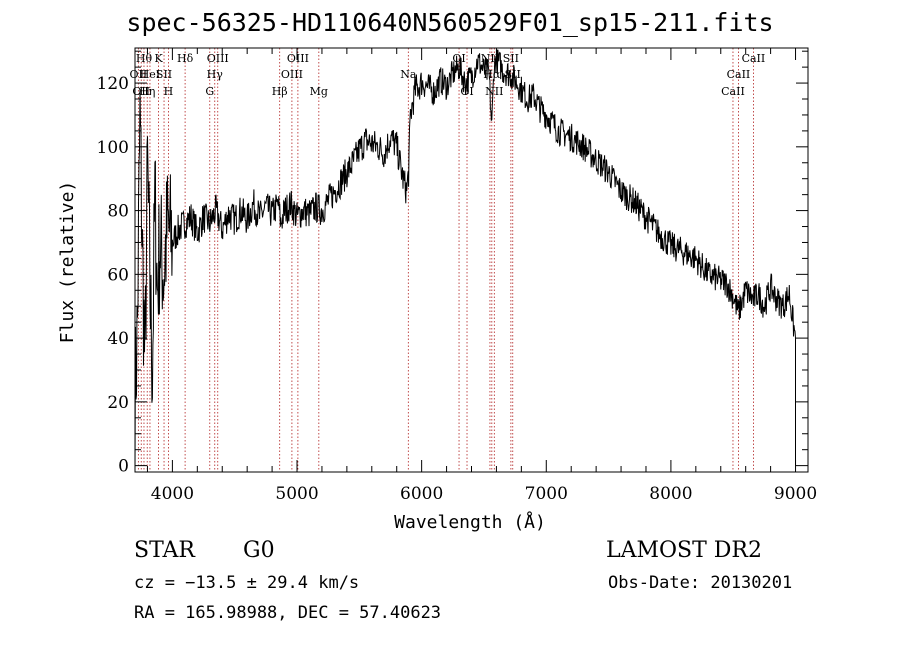  Describe the element at coordinates (492, 74) in the screenshot. I see `marker-label-Hα: Hα` at that location.